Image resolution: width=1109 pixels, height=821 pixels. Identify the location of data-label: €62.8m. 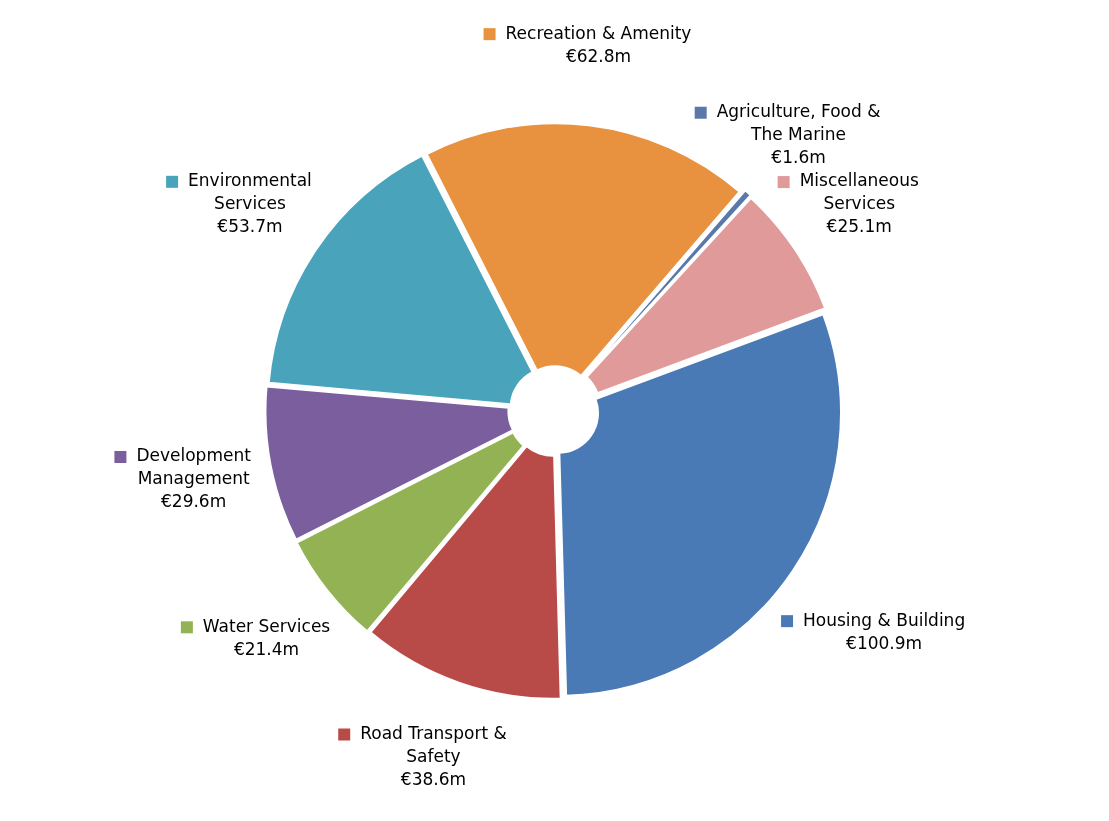
(598, 55).